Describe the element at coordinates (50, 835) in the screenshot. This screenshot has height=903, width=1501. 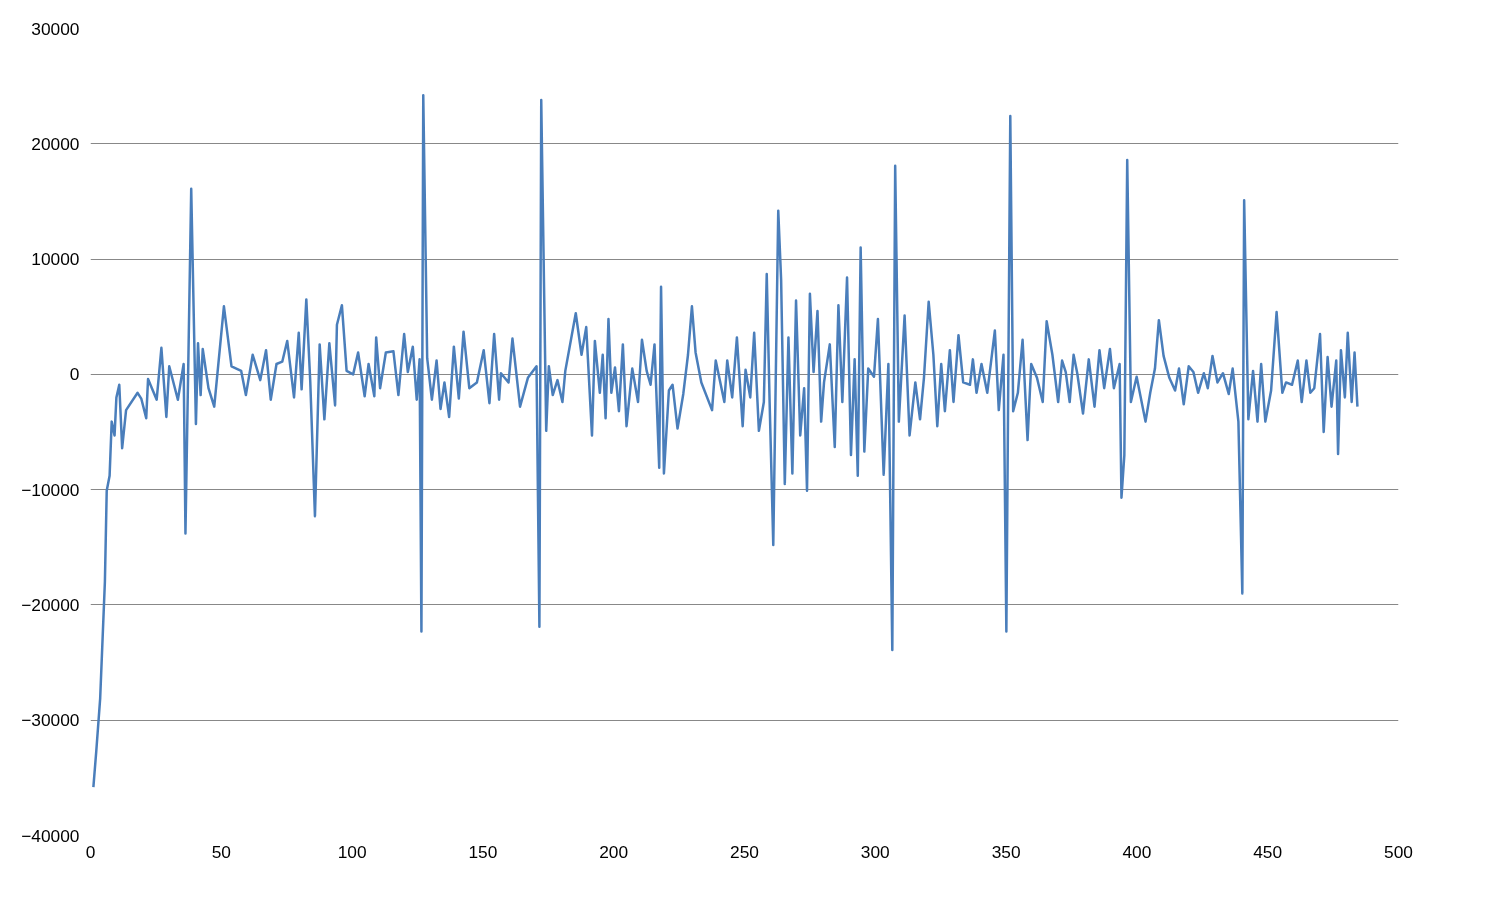
I see `y-tick-label: −40000` at that location.